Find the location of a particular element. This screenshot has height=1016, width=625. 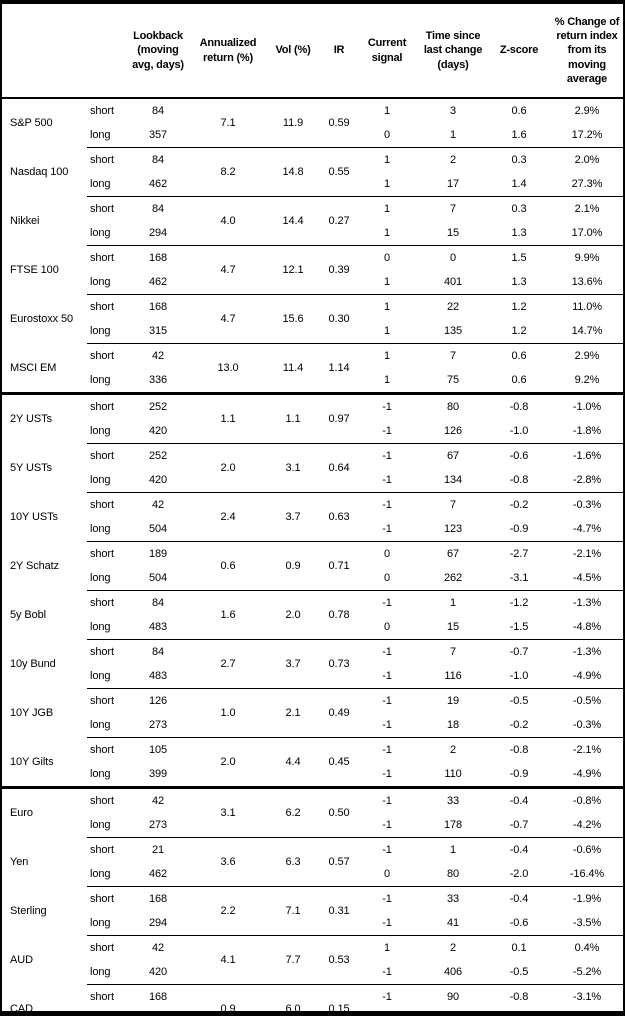

pct-change-cell: -4.8% is located at coordinates (587, 627).